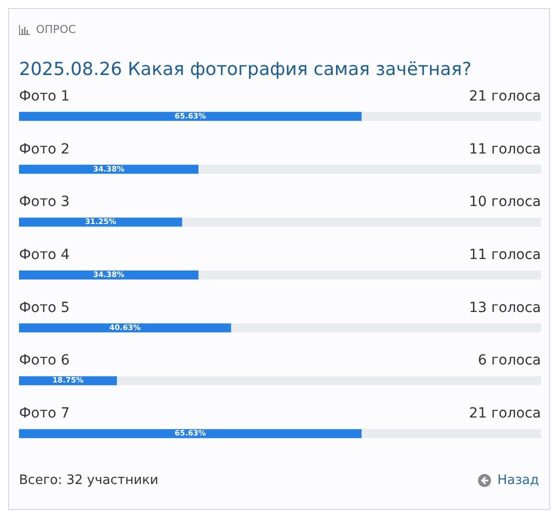 Image resolution: width=558 pixels, height=519 pixels. Describe the element at coordinates (56, 29) in the screenshot. I see `chart-subtitle: ОПРОС` at that location.